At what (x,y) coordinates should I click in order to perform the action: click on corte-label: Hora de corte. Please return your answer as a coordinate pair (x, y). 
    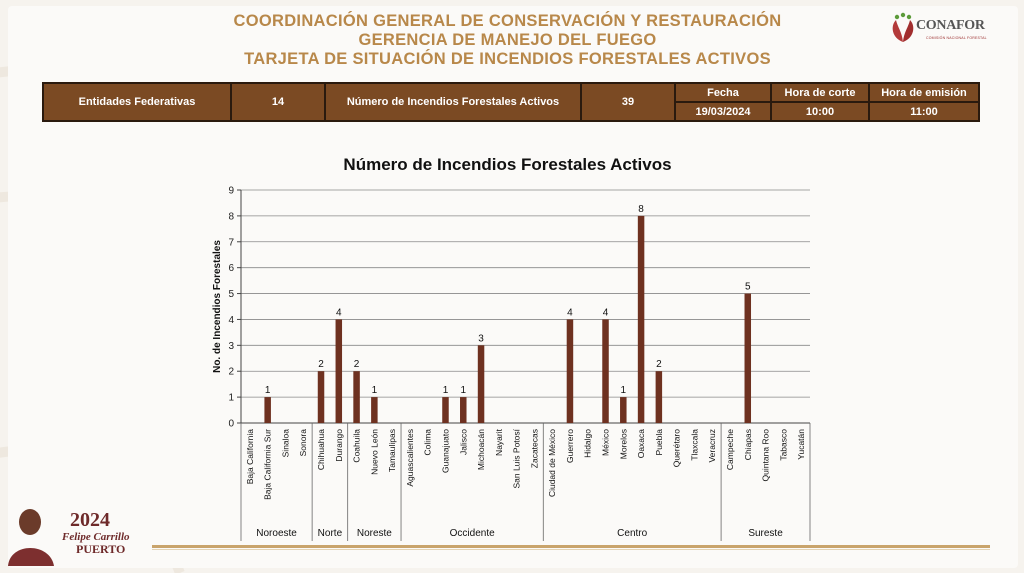
    Looking at the image, I should click on (820, 92).